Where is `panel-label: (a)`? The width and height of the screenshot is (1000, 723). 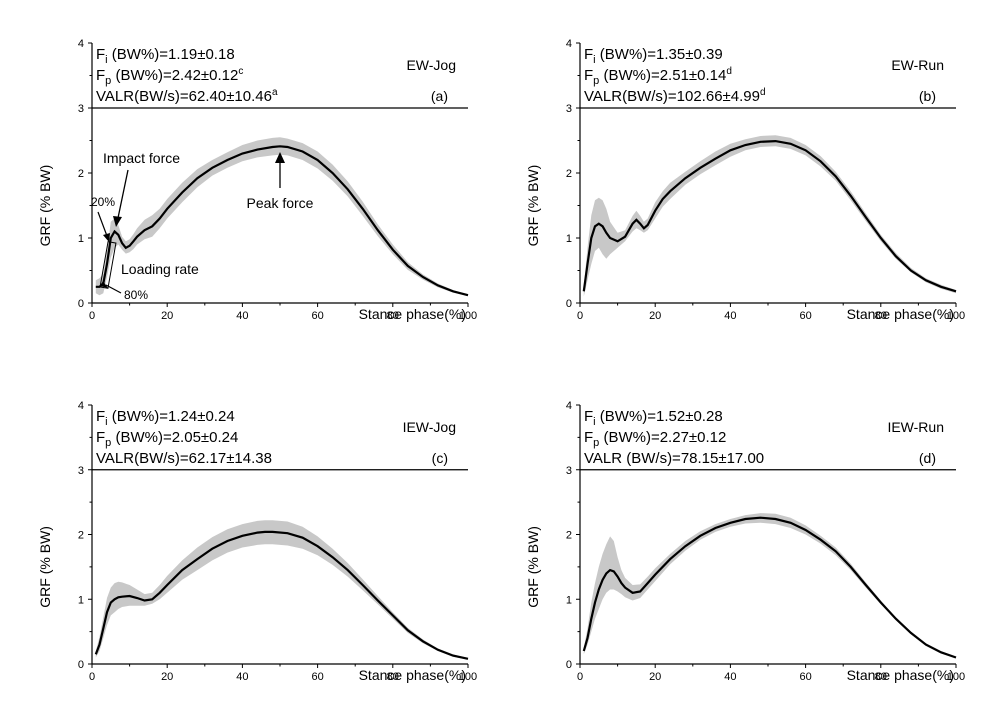
panel-label: (a) is located at coordinates (439, 96).